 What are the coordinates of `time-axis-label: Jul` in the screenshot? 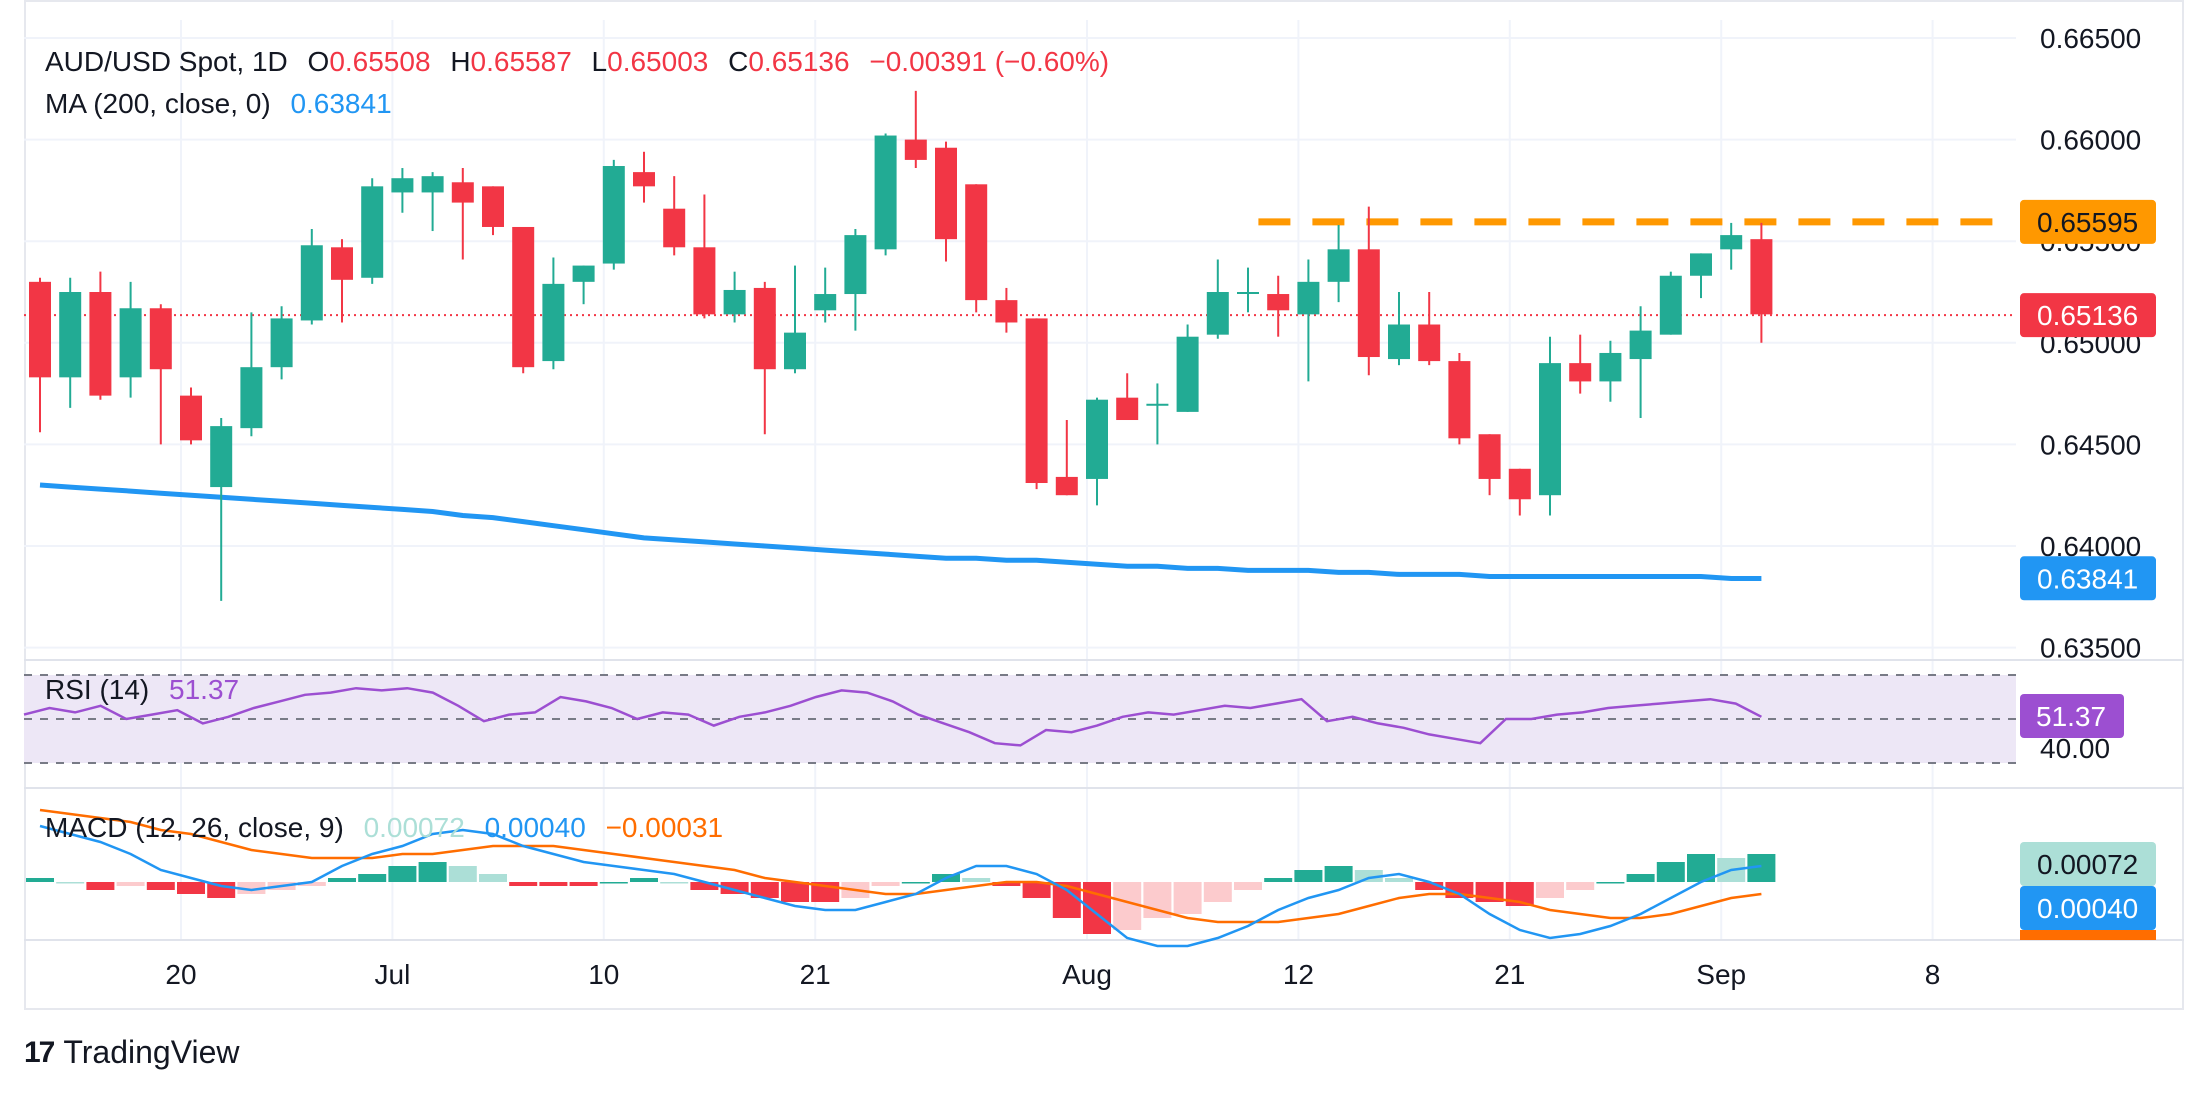 It's located at (393, 974).